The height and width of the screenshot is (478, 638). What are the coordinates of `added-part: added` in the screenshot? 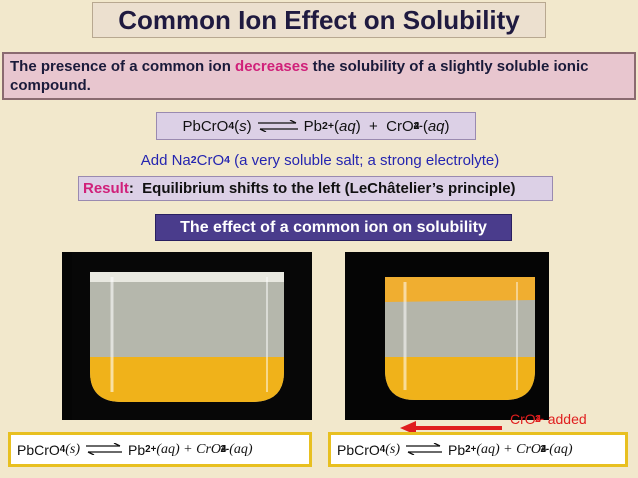 It's located at (565, 419).